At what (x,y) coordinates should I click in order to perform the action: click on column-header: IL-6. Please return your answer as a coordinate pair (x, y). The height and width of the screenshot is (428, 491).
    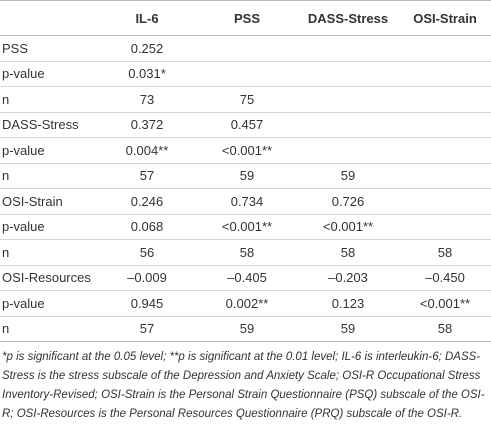
    Looking at the image, I should click on (147, 18).